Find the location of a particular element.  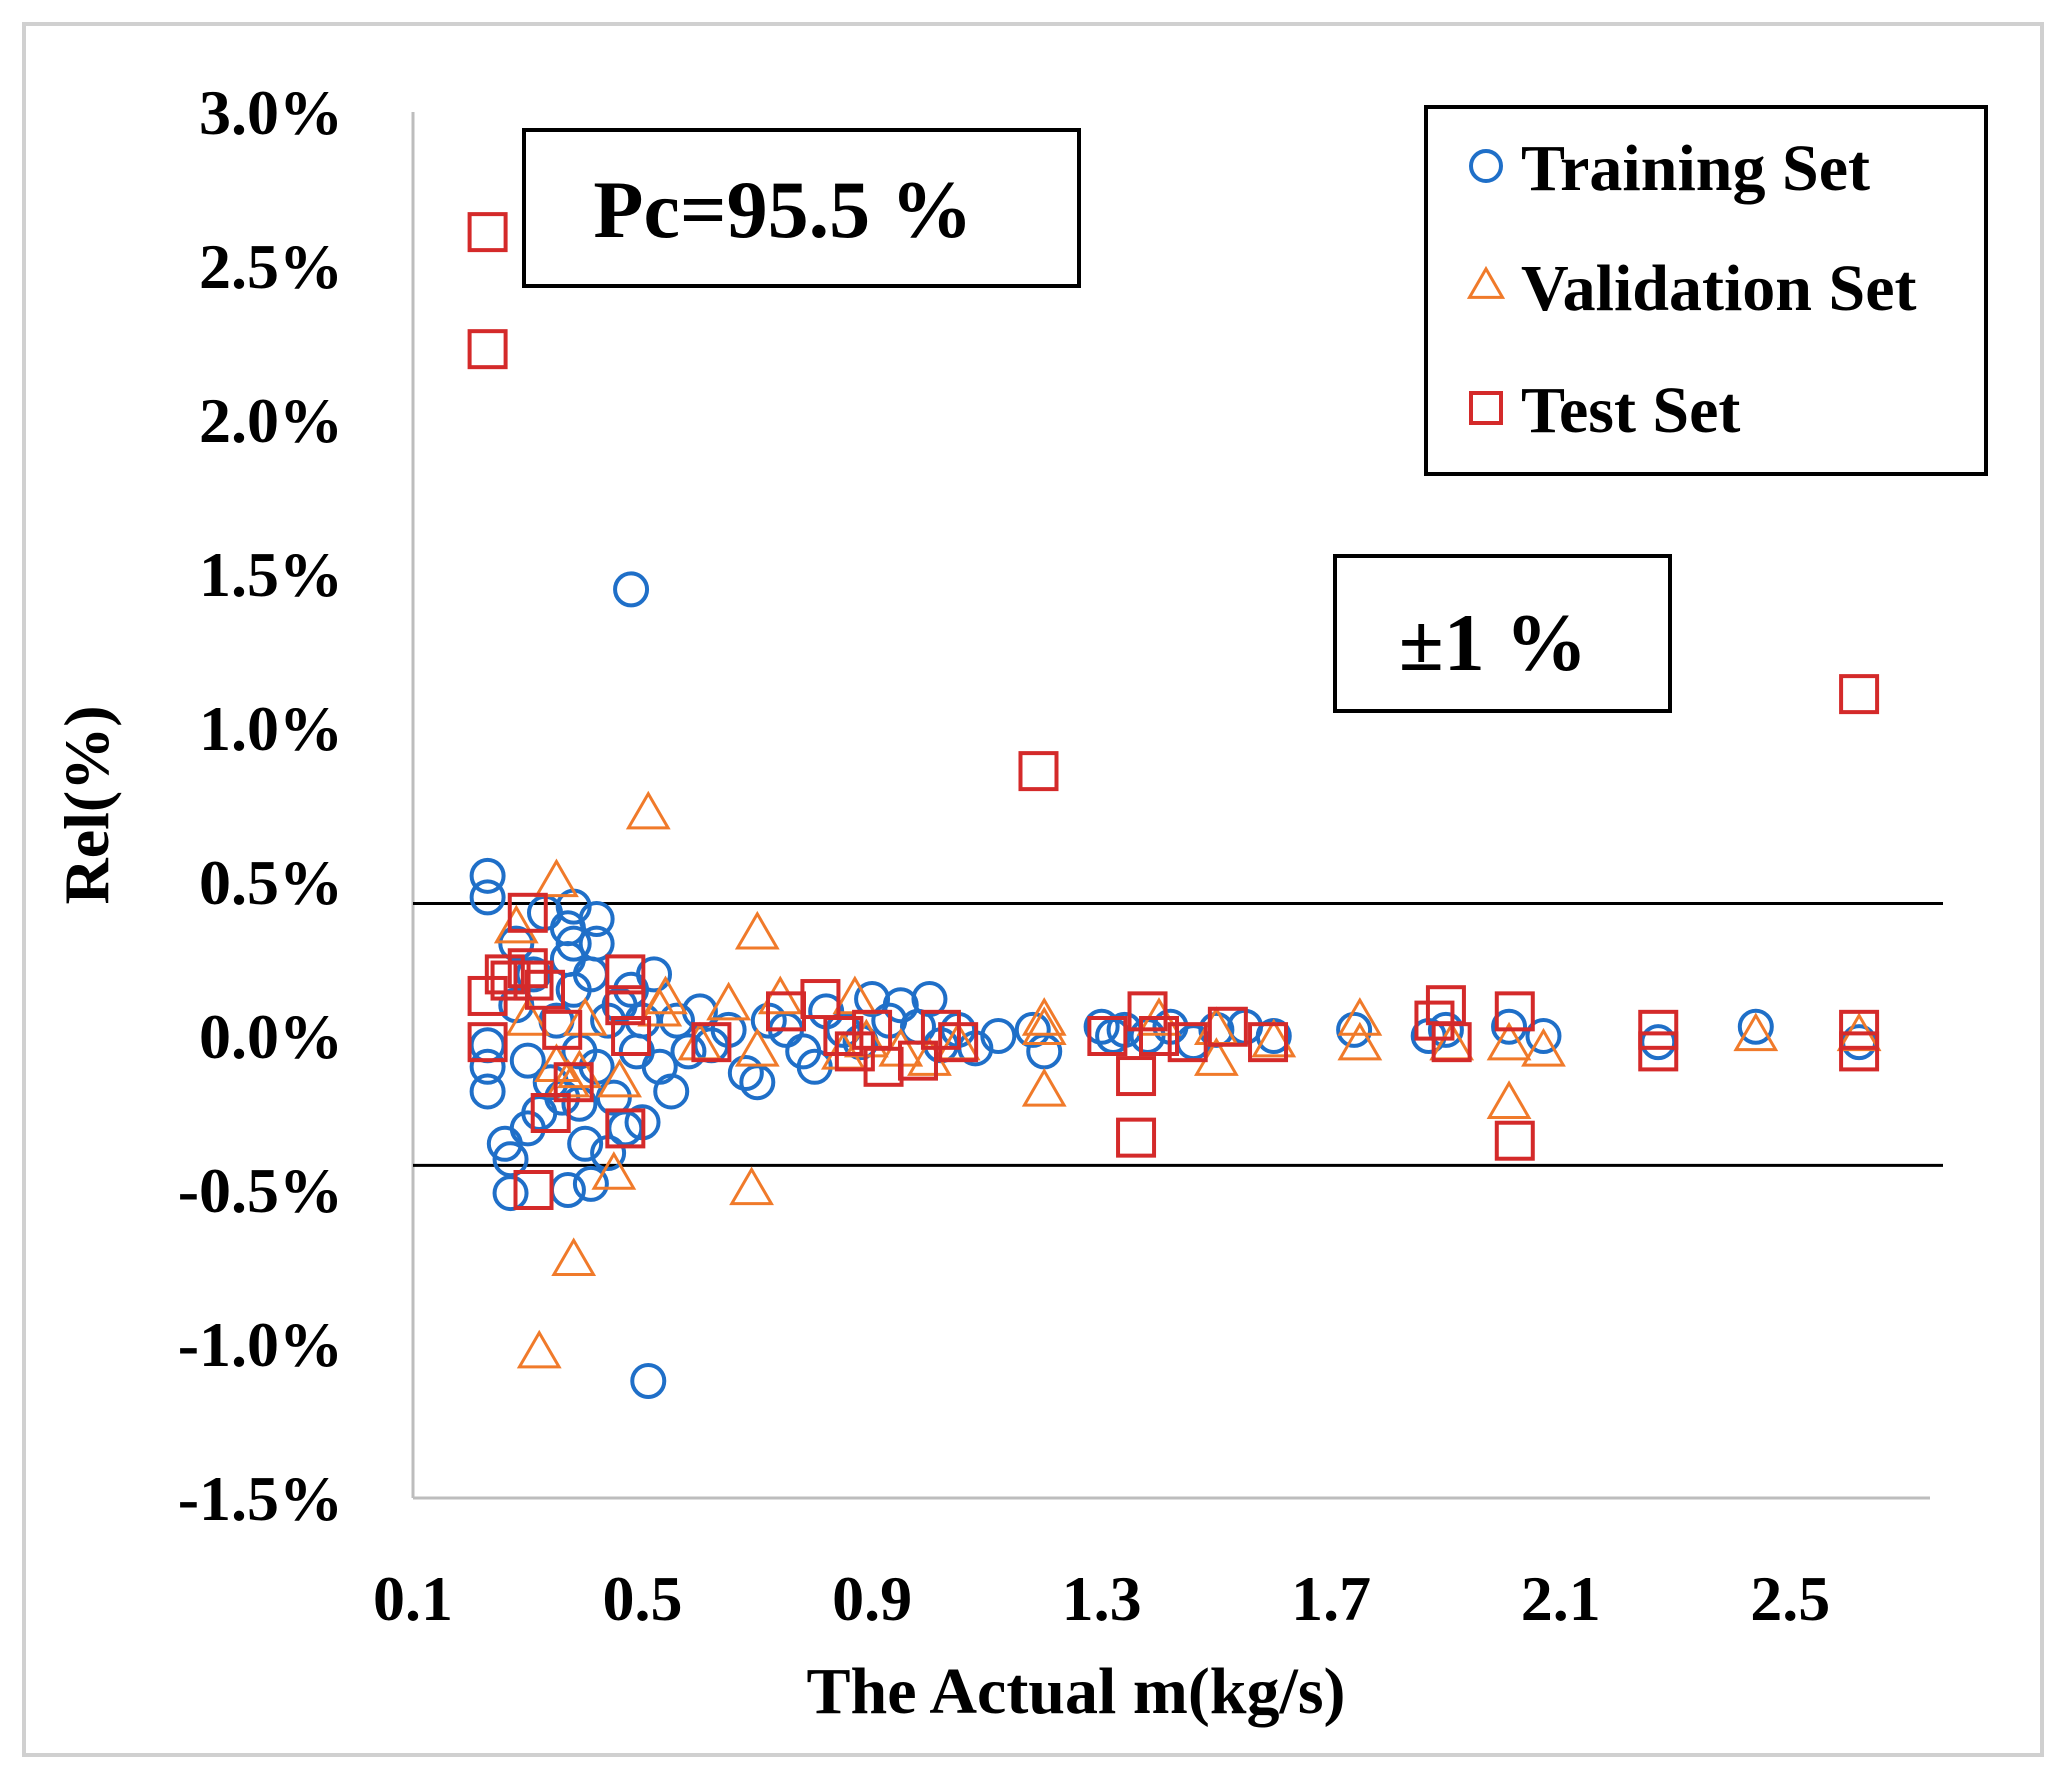

x-tick-label: 1.7 is located at coordinates (1331, 1598).